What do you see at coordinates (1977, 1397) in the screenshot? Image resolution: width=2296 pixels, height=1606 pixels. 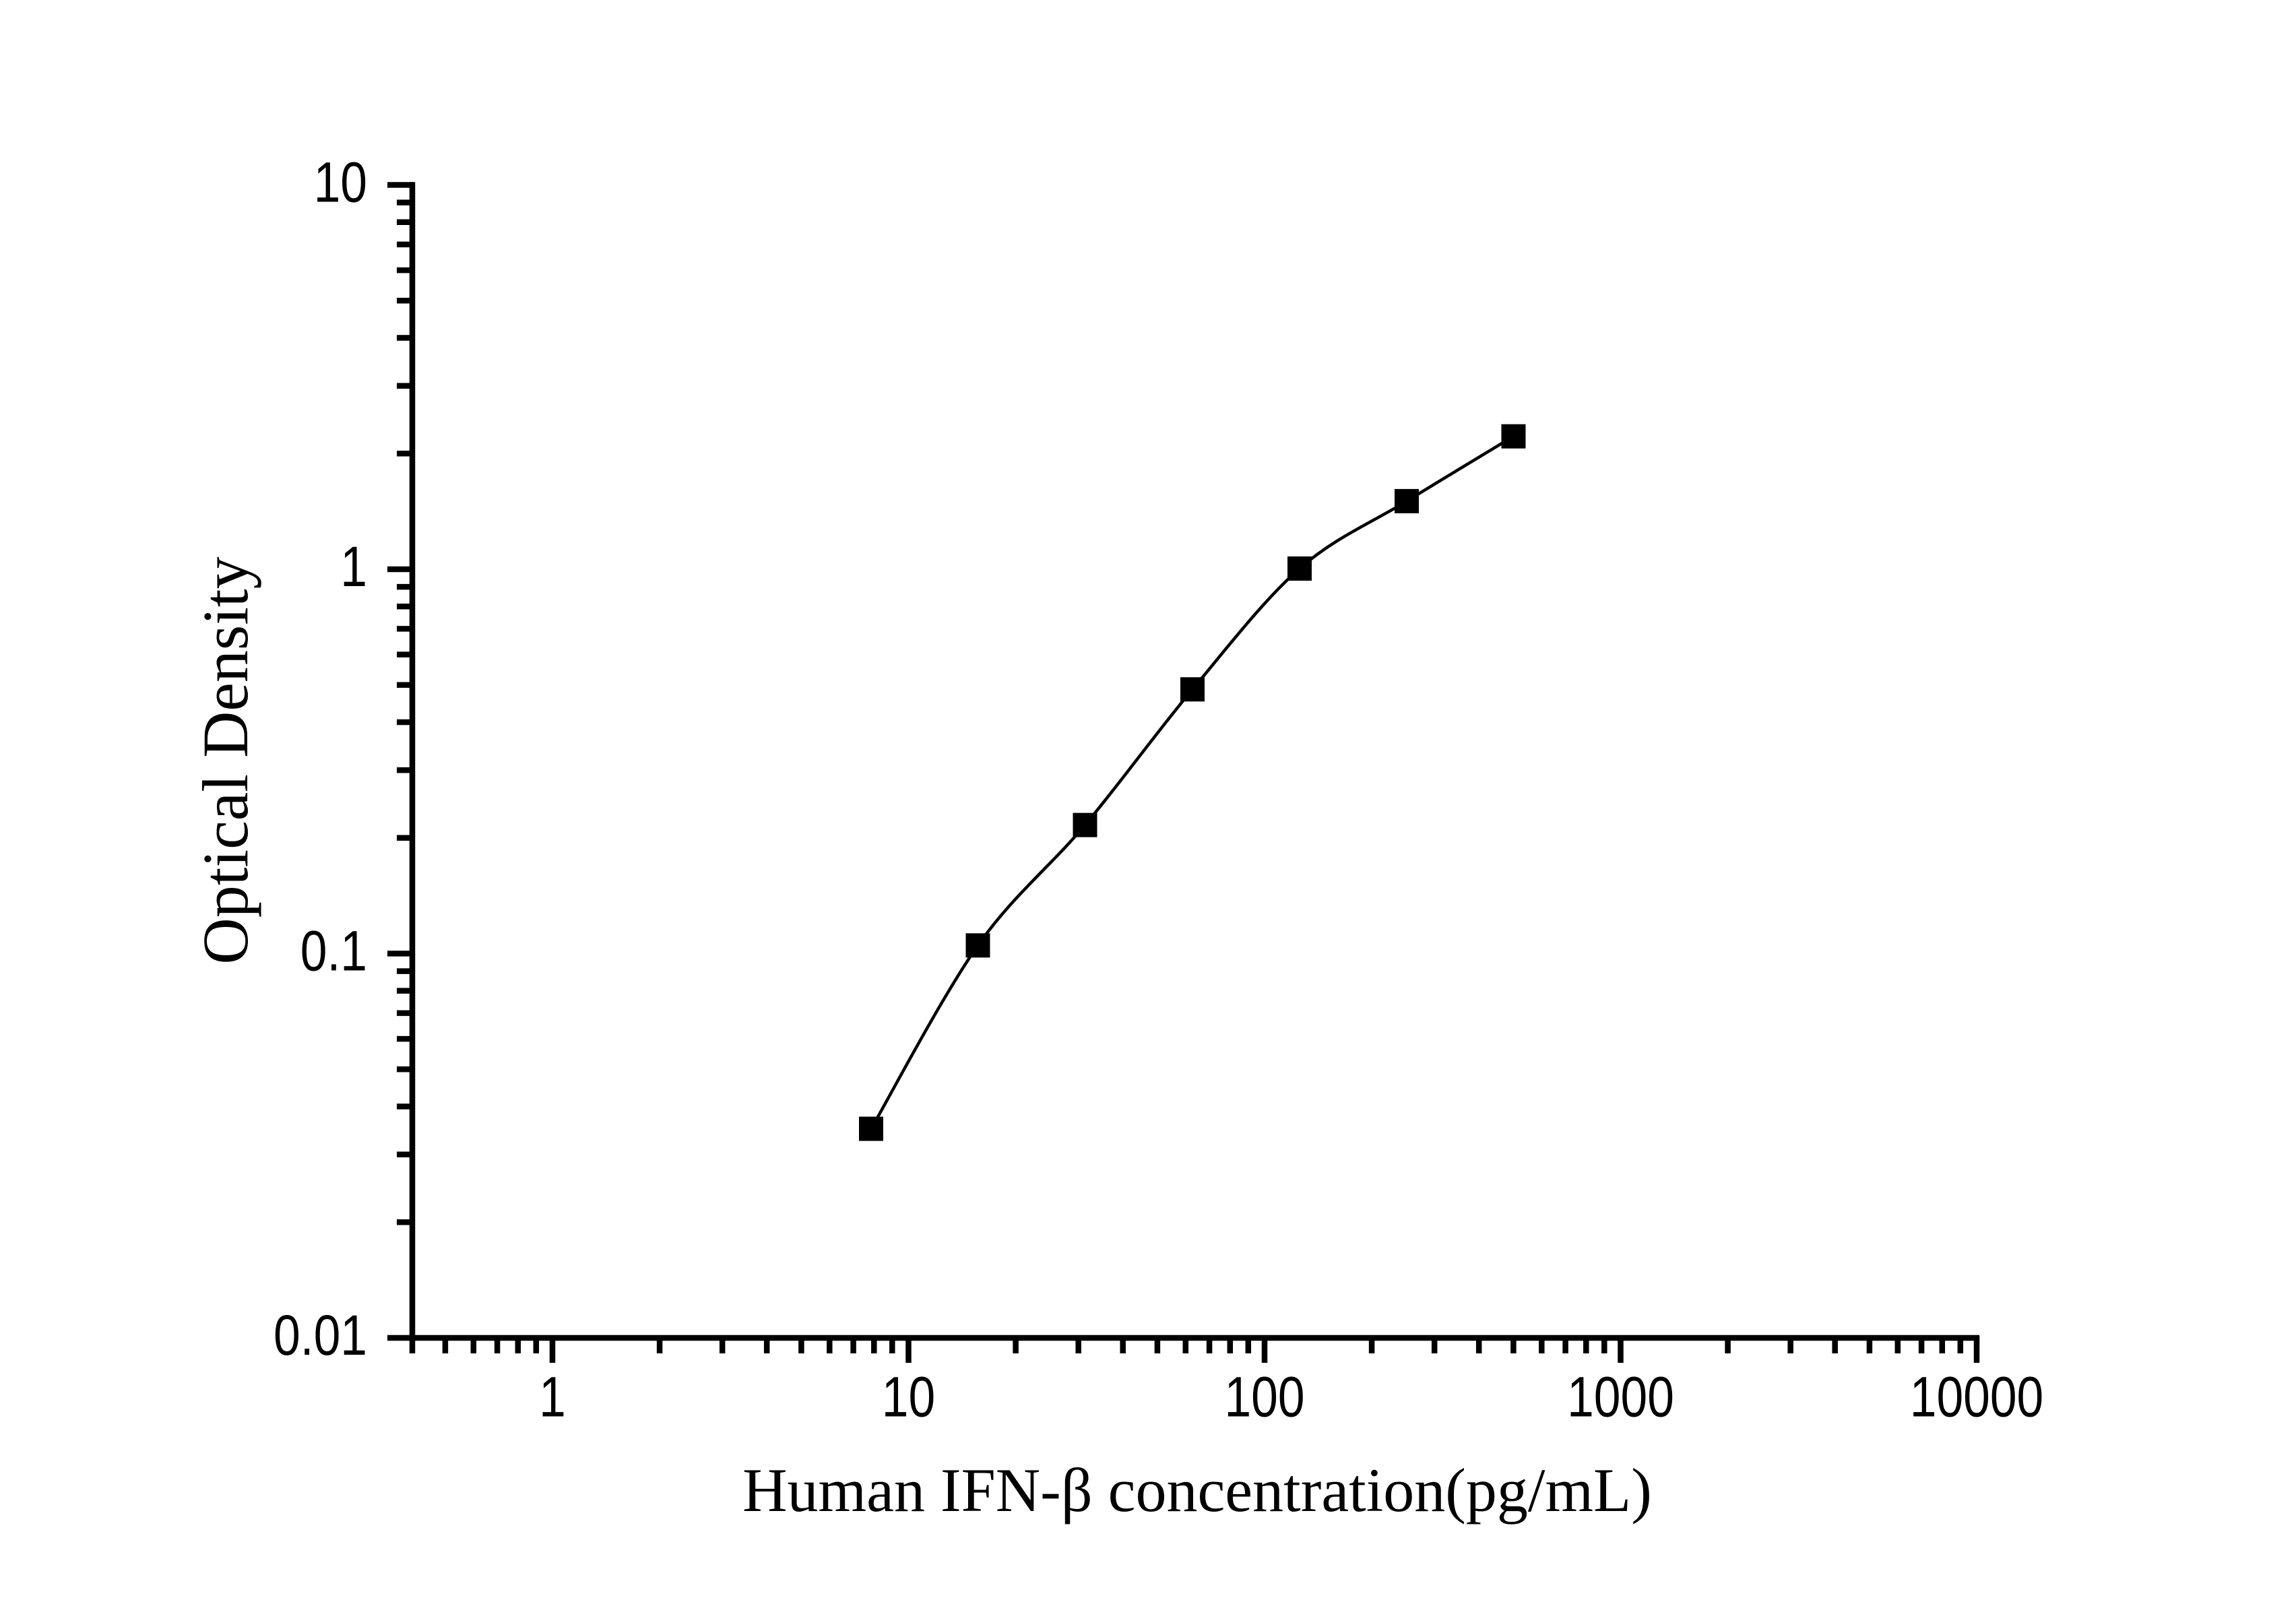 I see `svg-text: 10000` at bounding box center [1977, 1397].